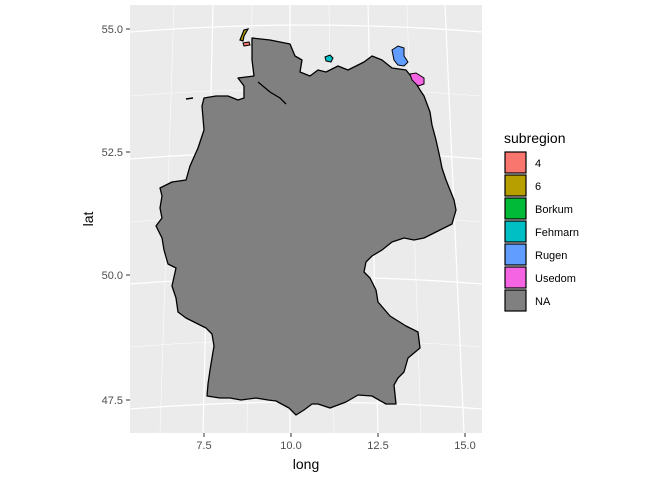 This screenshot has height=480, width=672. What do you see at coordinates (515, 277) in the screenshot?
I see `legend-key-usedom` at bounding box center [515, 277].